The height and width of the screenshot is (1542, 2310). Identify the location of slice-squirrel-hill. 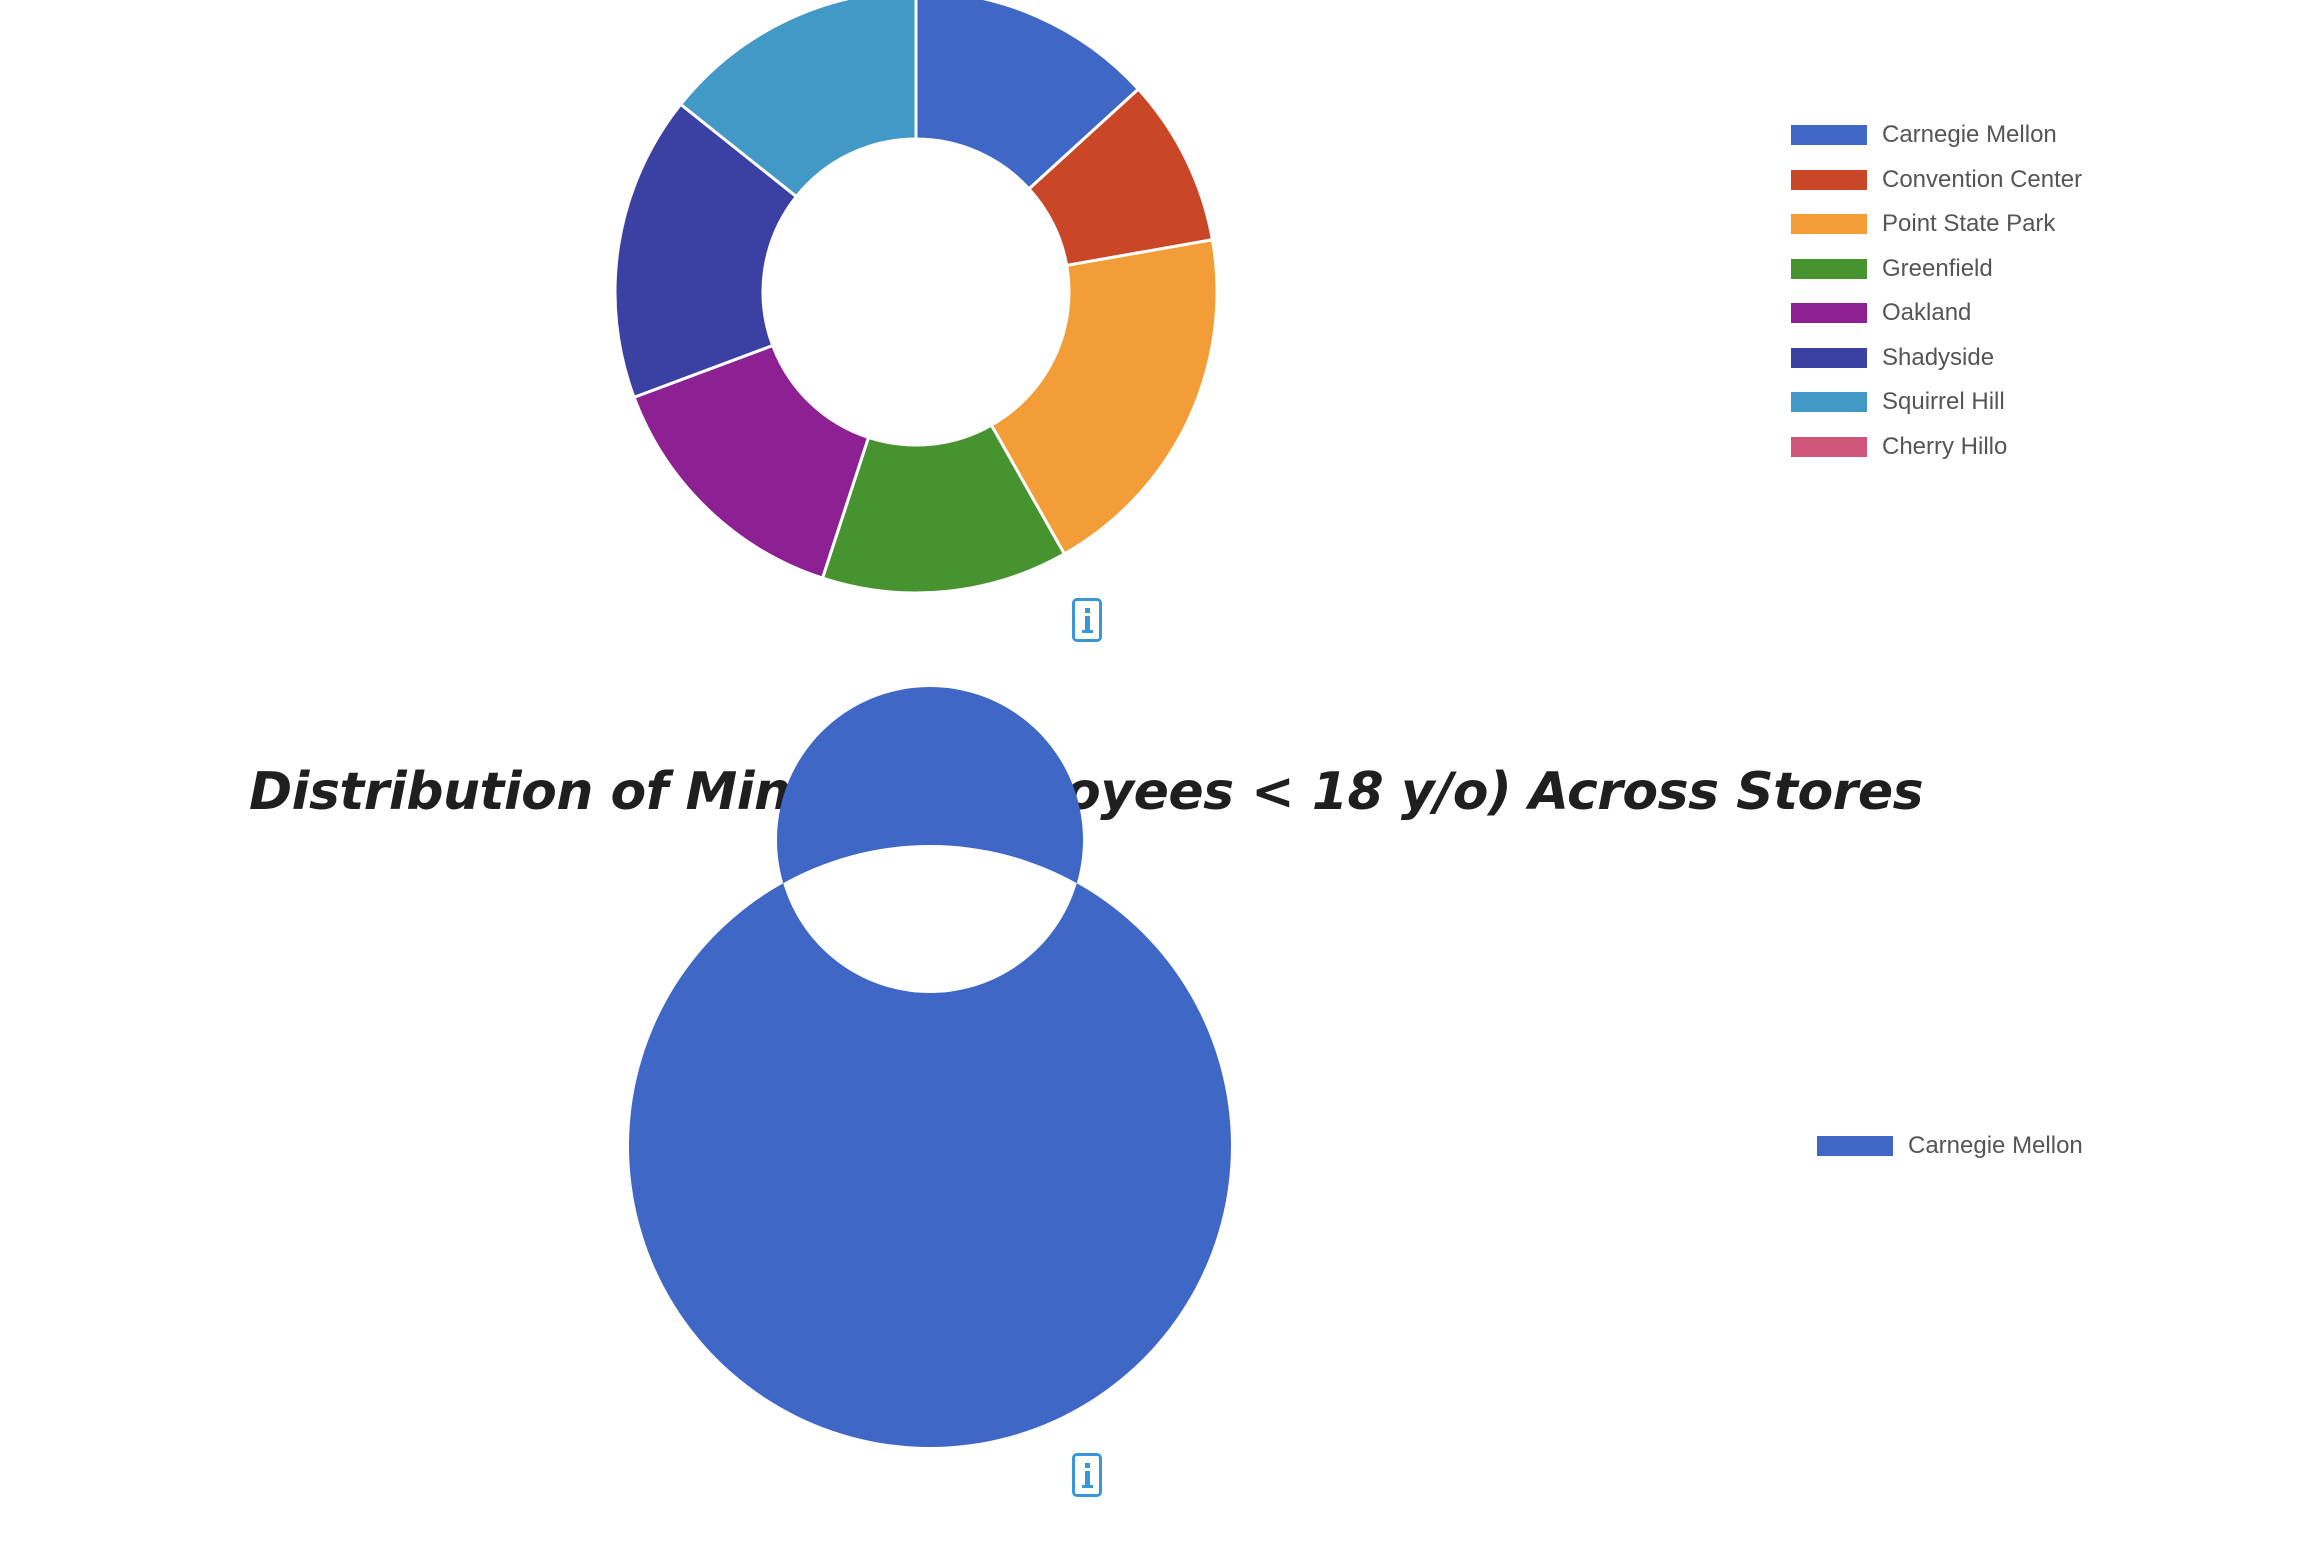
(798, 99).